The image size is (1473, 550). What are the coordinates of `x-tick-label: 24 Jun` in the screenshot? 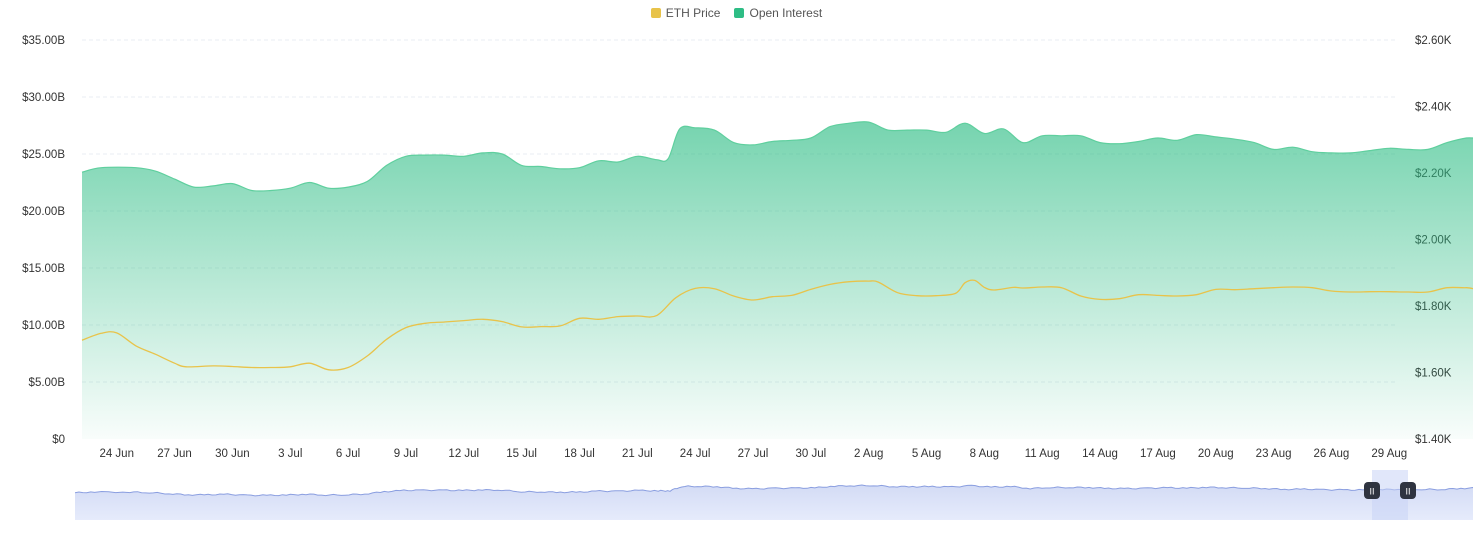 It's located at (116, 454).